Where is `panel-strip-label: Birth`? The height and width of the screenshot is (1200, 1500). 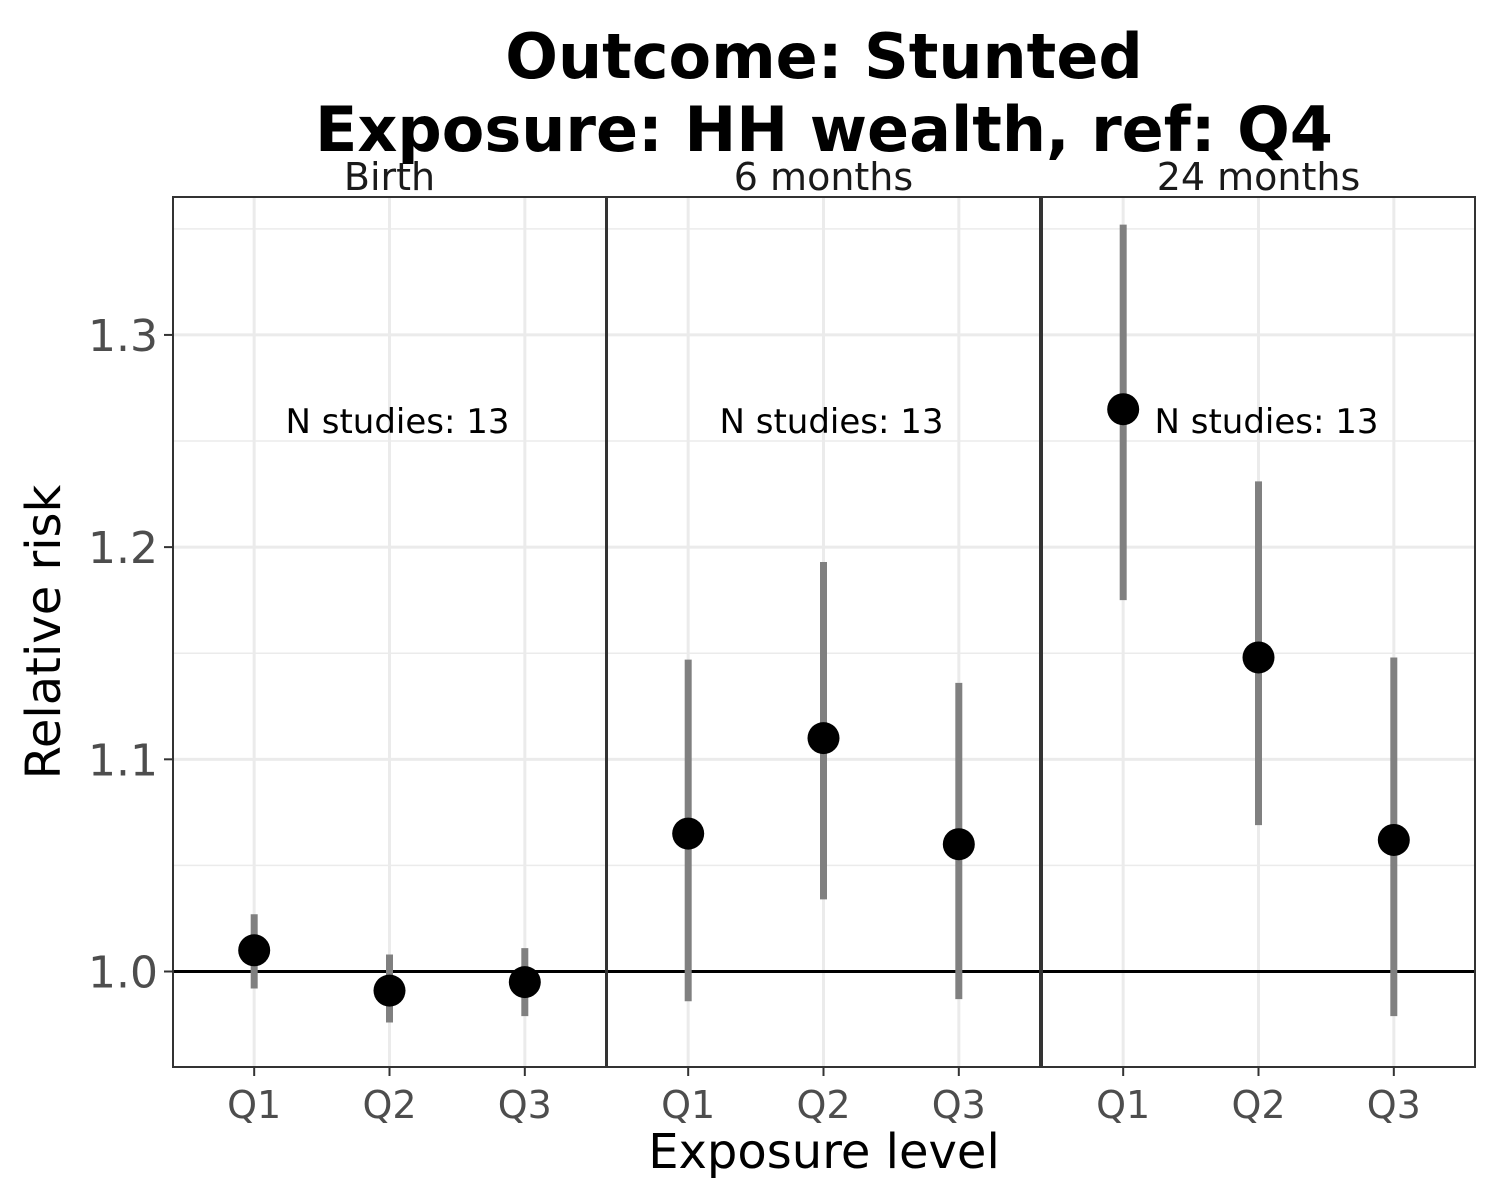
panel-strip-label: Birth is located at coordinates (389, 177).